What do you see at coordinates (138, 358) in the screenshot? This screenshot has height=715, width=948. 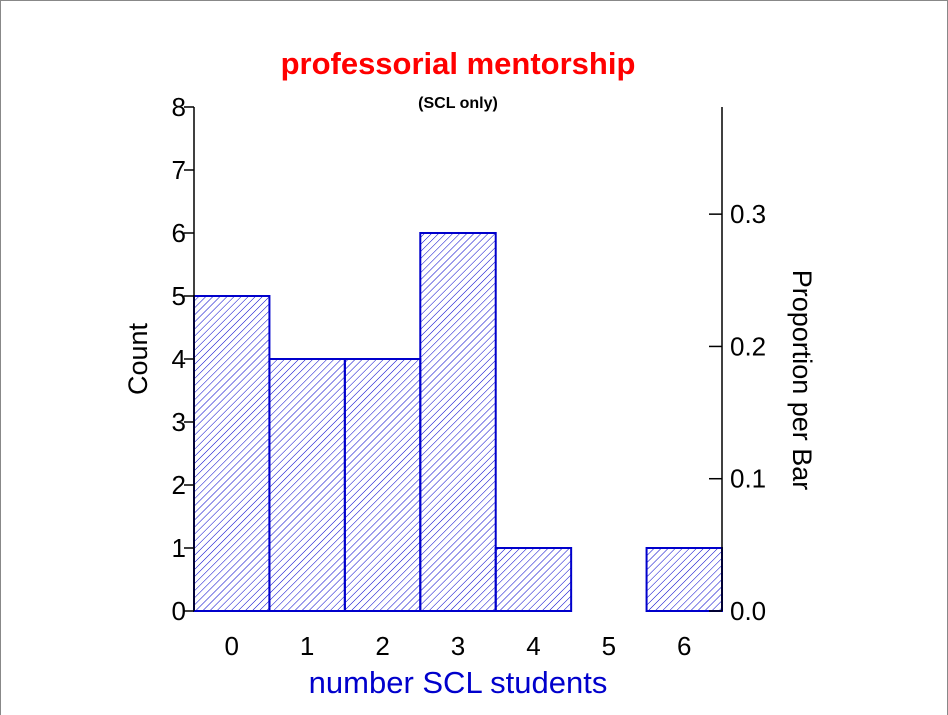 I see `y-axis-label: Count` at bounding box center [138, 358].